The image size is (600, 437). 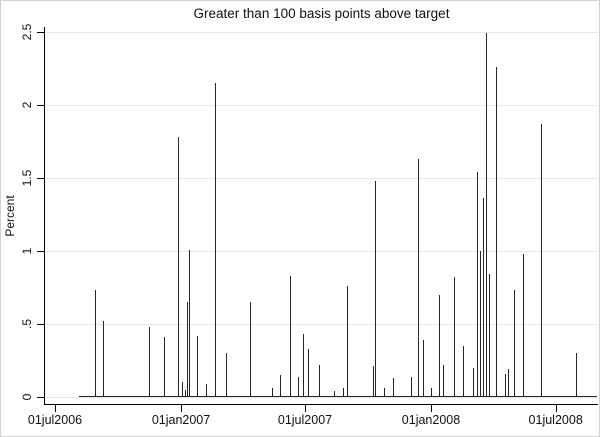 I want to click on x-tick-label: 01jul2006, so click(x=55, y=420).